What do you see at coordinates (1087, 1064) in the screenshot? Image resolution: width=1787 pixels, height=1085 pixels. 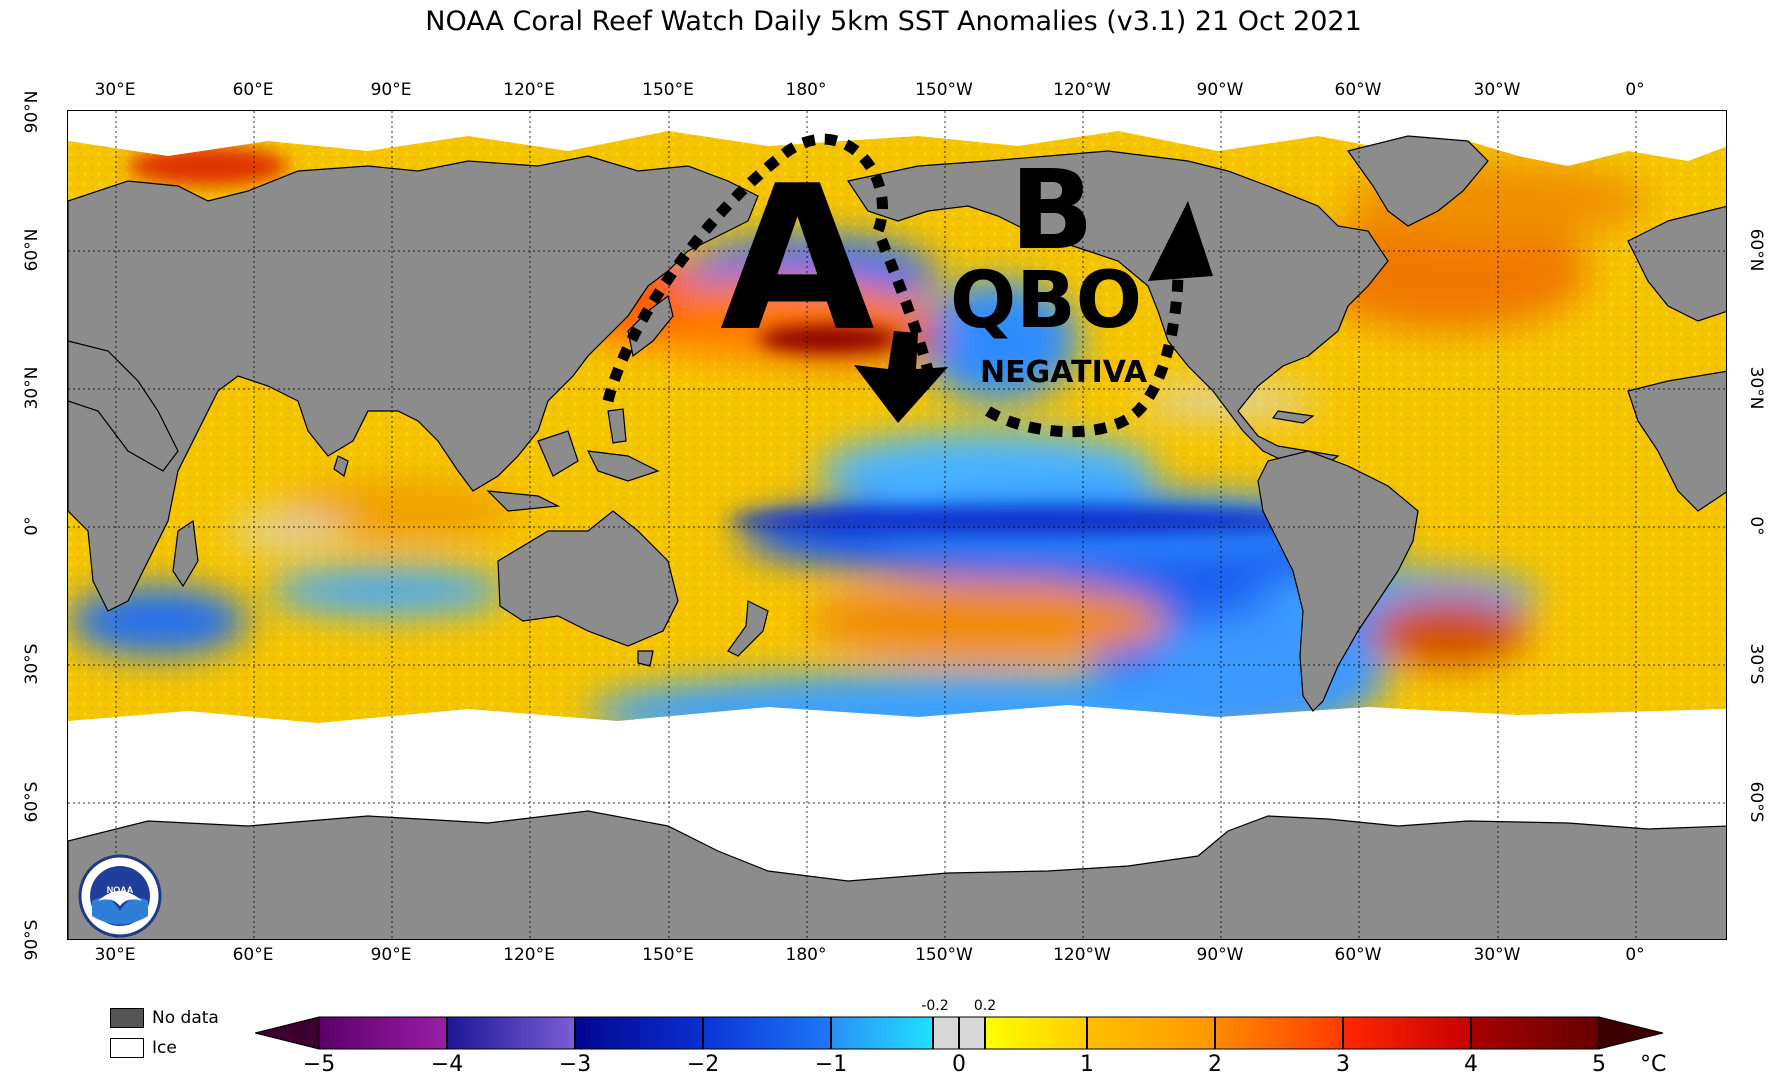 I see `colorbar-tick: 1` at bounding box center [1087, 1064].